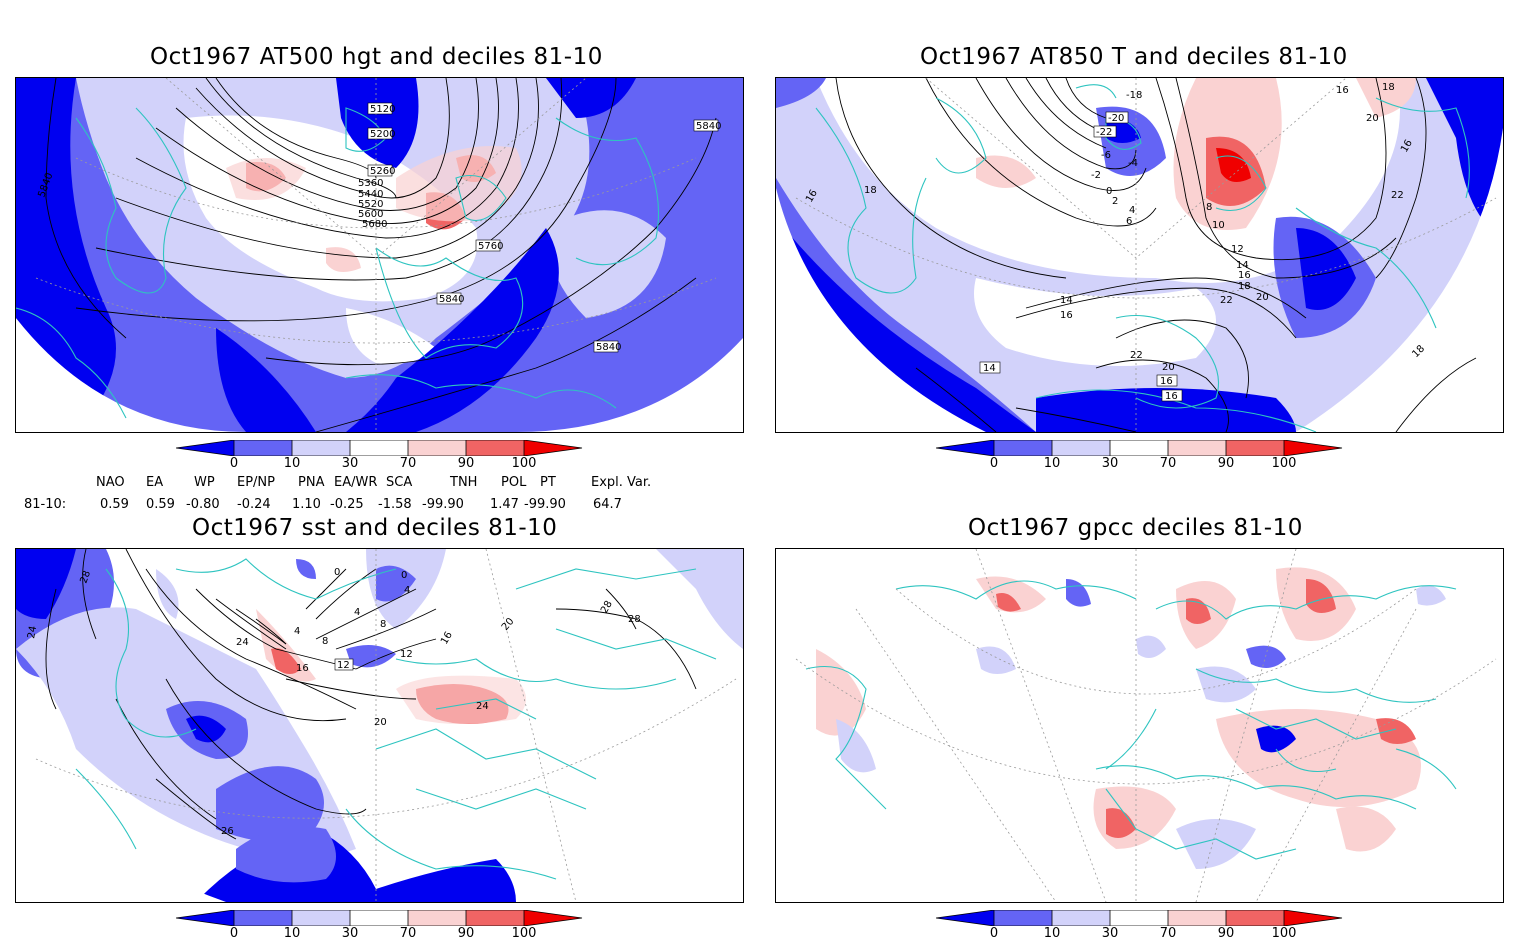 The height and width of the screenshot is (950, 1520). I want to click on contour-label: 5200, so click(382, 134).